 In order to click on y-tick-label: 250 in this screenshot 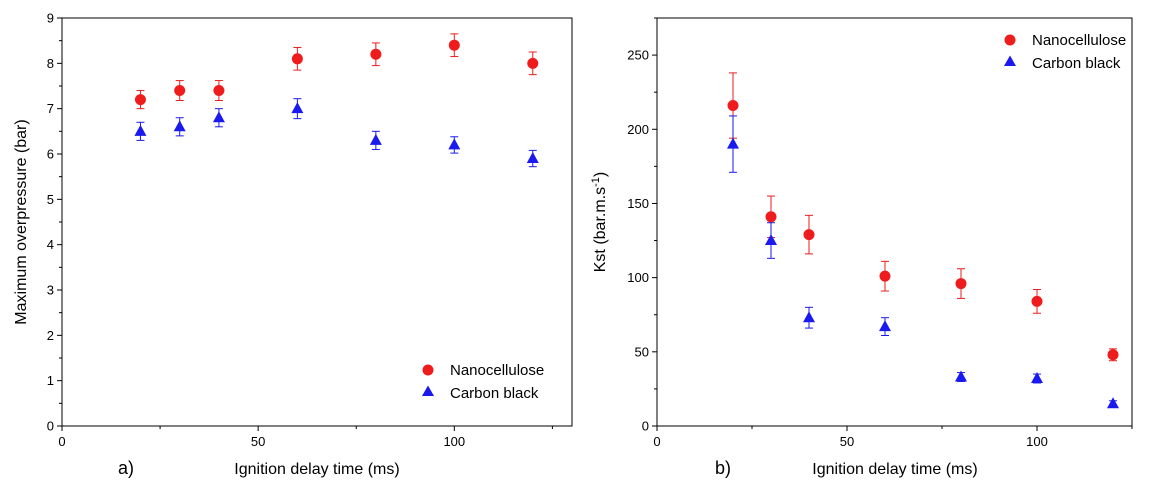, I will do `click(638, 55)`.